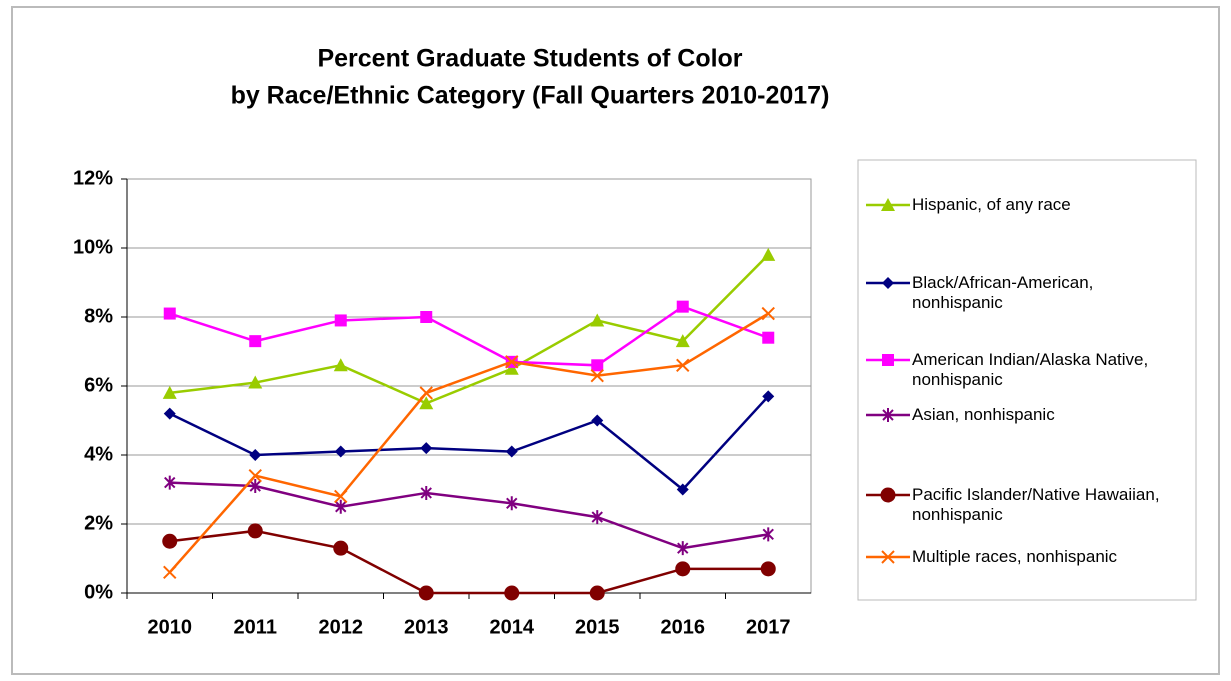 The width and height of the screenshot is (1231, 681). Describe the element at coordinates (597, 627) in the screenshot. I see `x-tick-label: 2015` at that location.